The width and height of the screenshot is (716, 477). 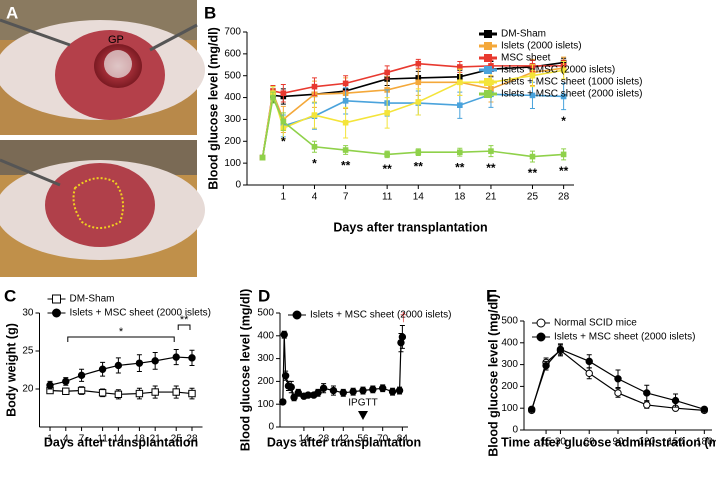 I want to click on y-tick-label: 300, so click(x=265, y=358).